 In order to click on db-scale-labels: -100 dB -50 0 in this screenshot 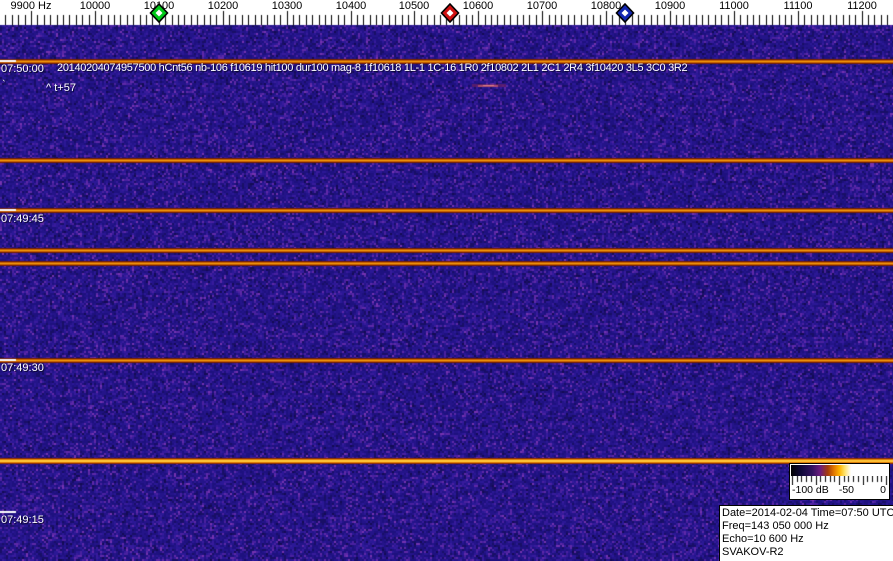, I will do `click(839, 490)`.